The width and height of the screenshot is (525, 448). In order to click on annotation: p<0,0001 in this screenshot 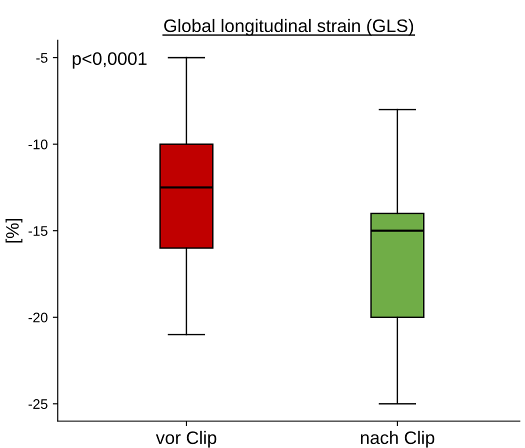, I will do `click(109, 60)`.